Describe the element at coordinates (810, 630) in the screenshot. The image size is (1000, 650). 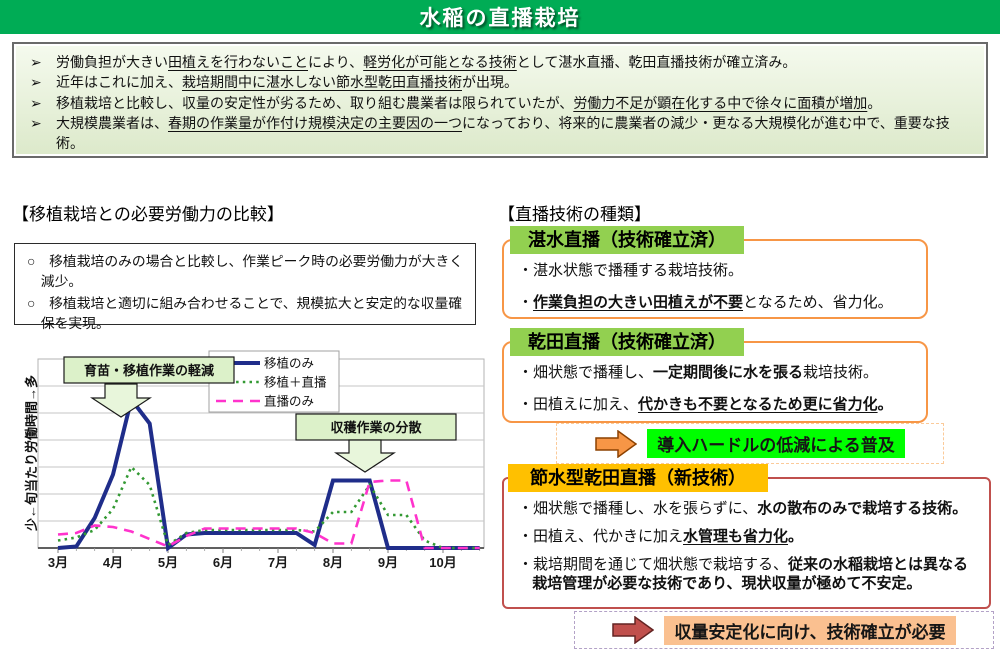
I see `need-band-label: 収量安定化に向け、技術確立が必要` at that location.